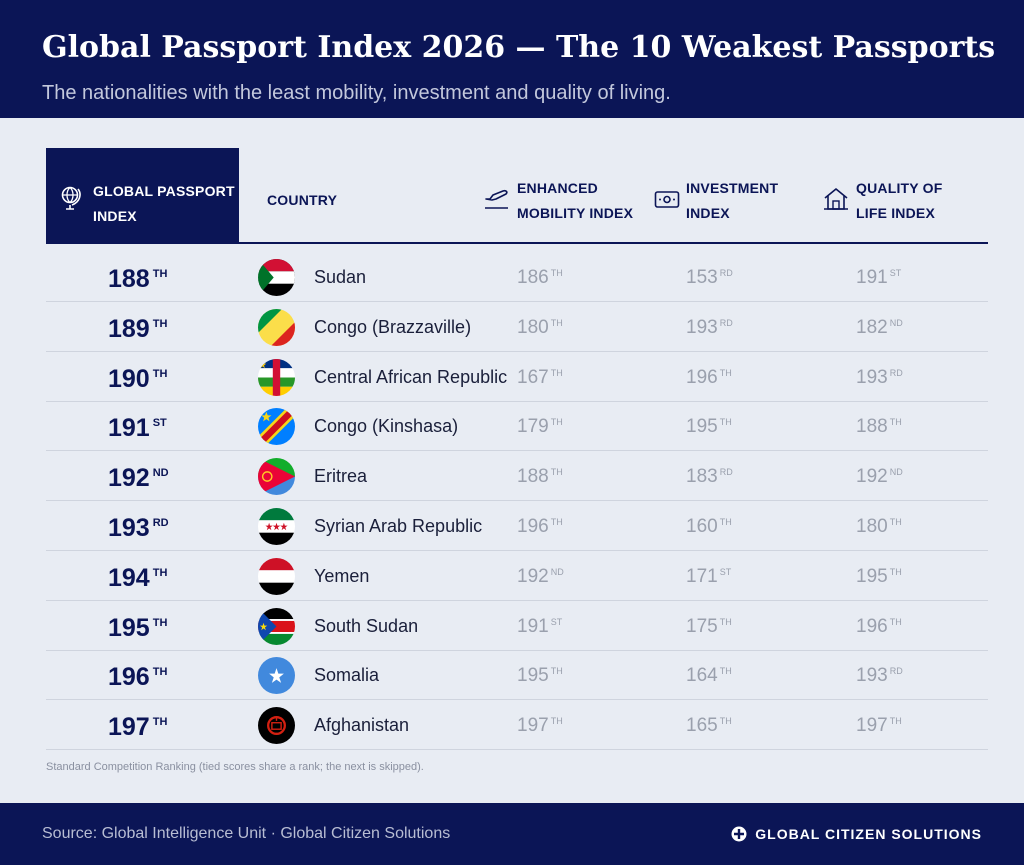 This screenshot has width=1024, height=865. What do you see at coordinates (533, 626) in the screenshot?
I see `emi-value: 191` at bounding box center [533, 626].